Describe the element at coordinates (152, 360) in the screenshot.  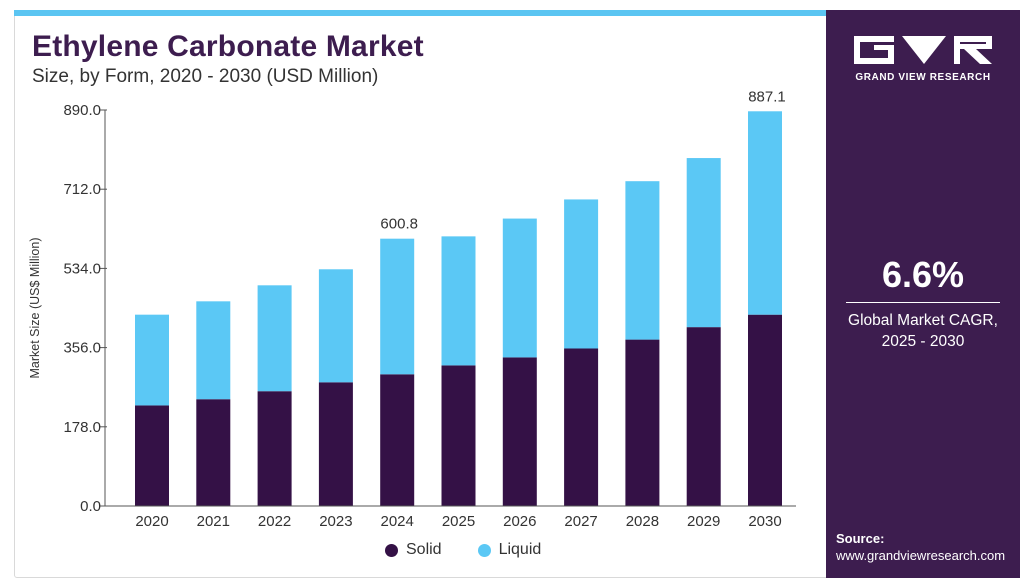
I see `bar-liquid-2020` at that location.